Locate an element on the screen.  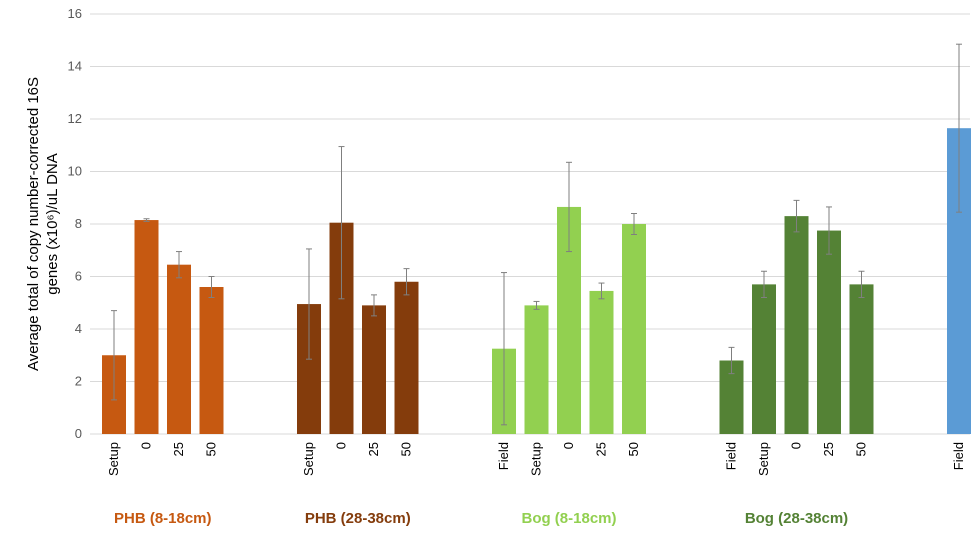
y-tick-label: 14 is located at coordinates (75, 66).